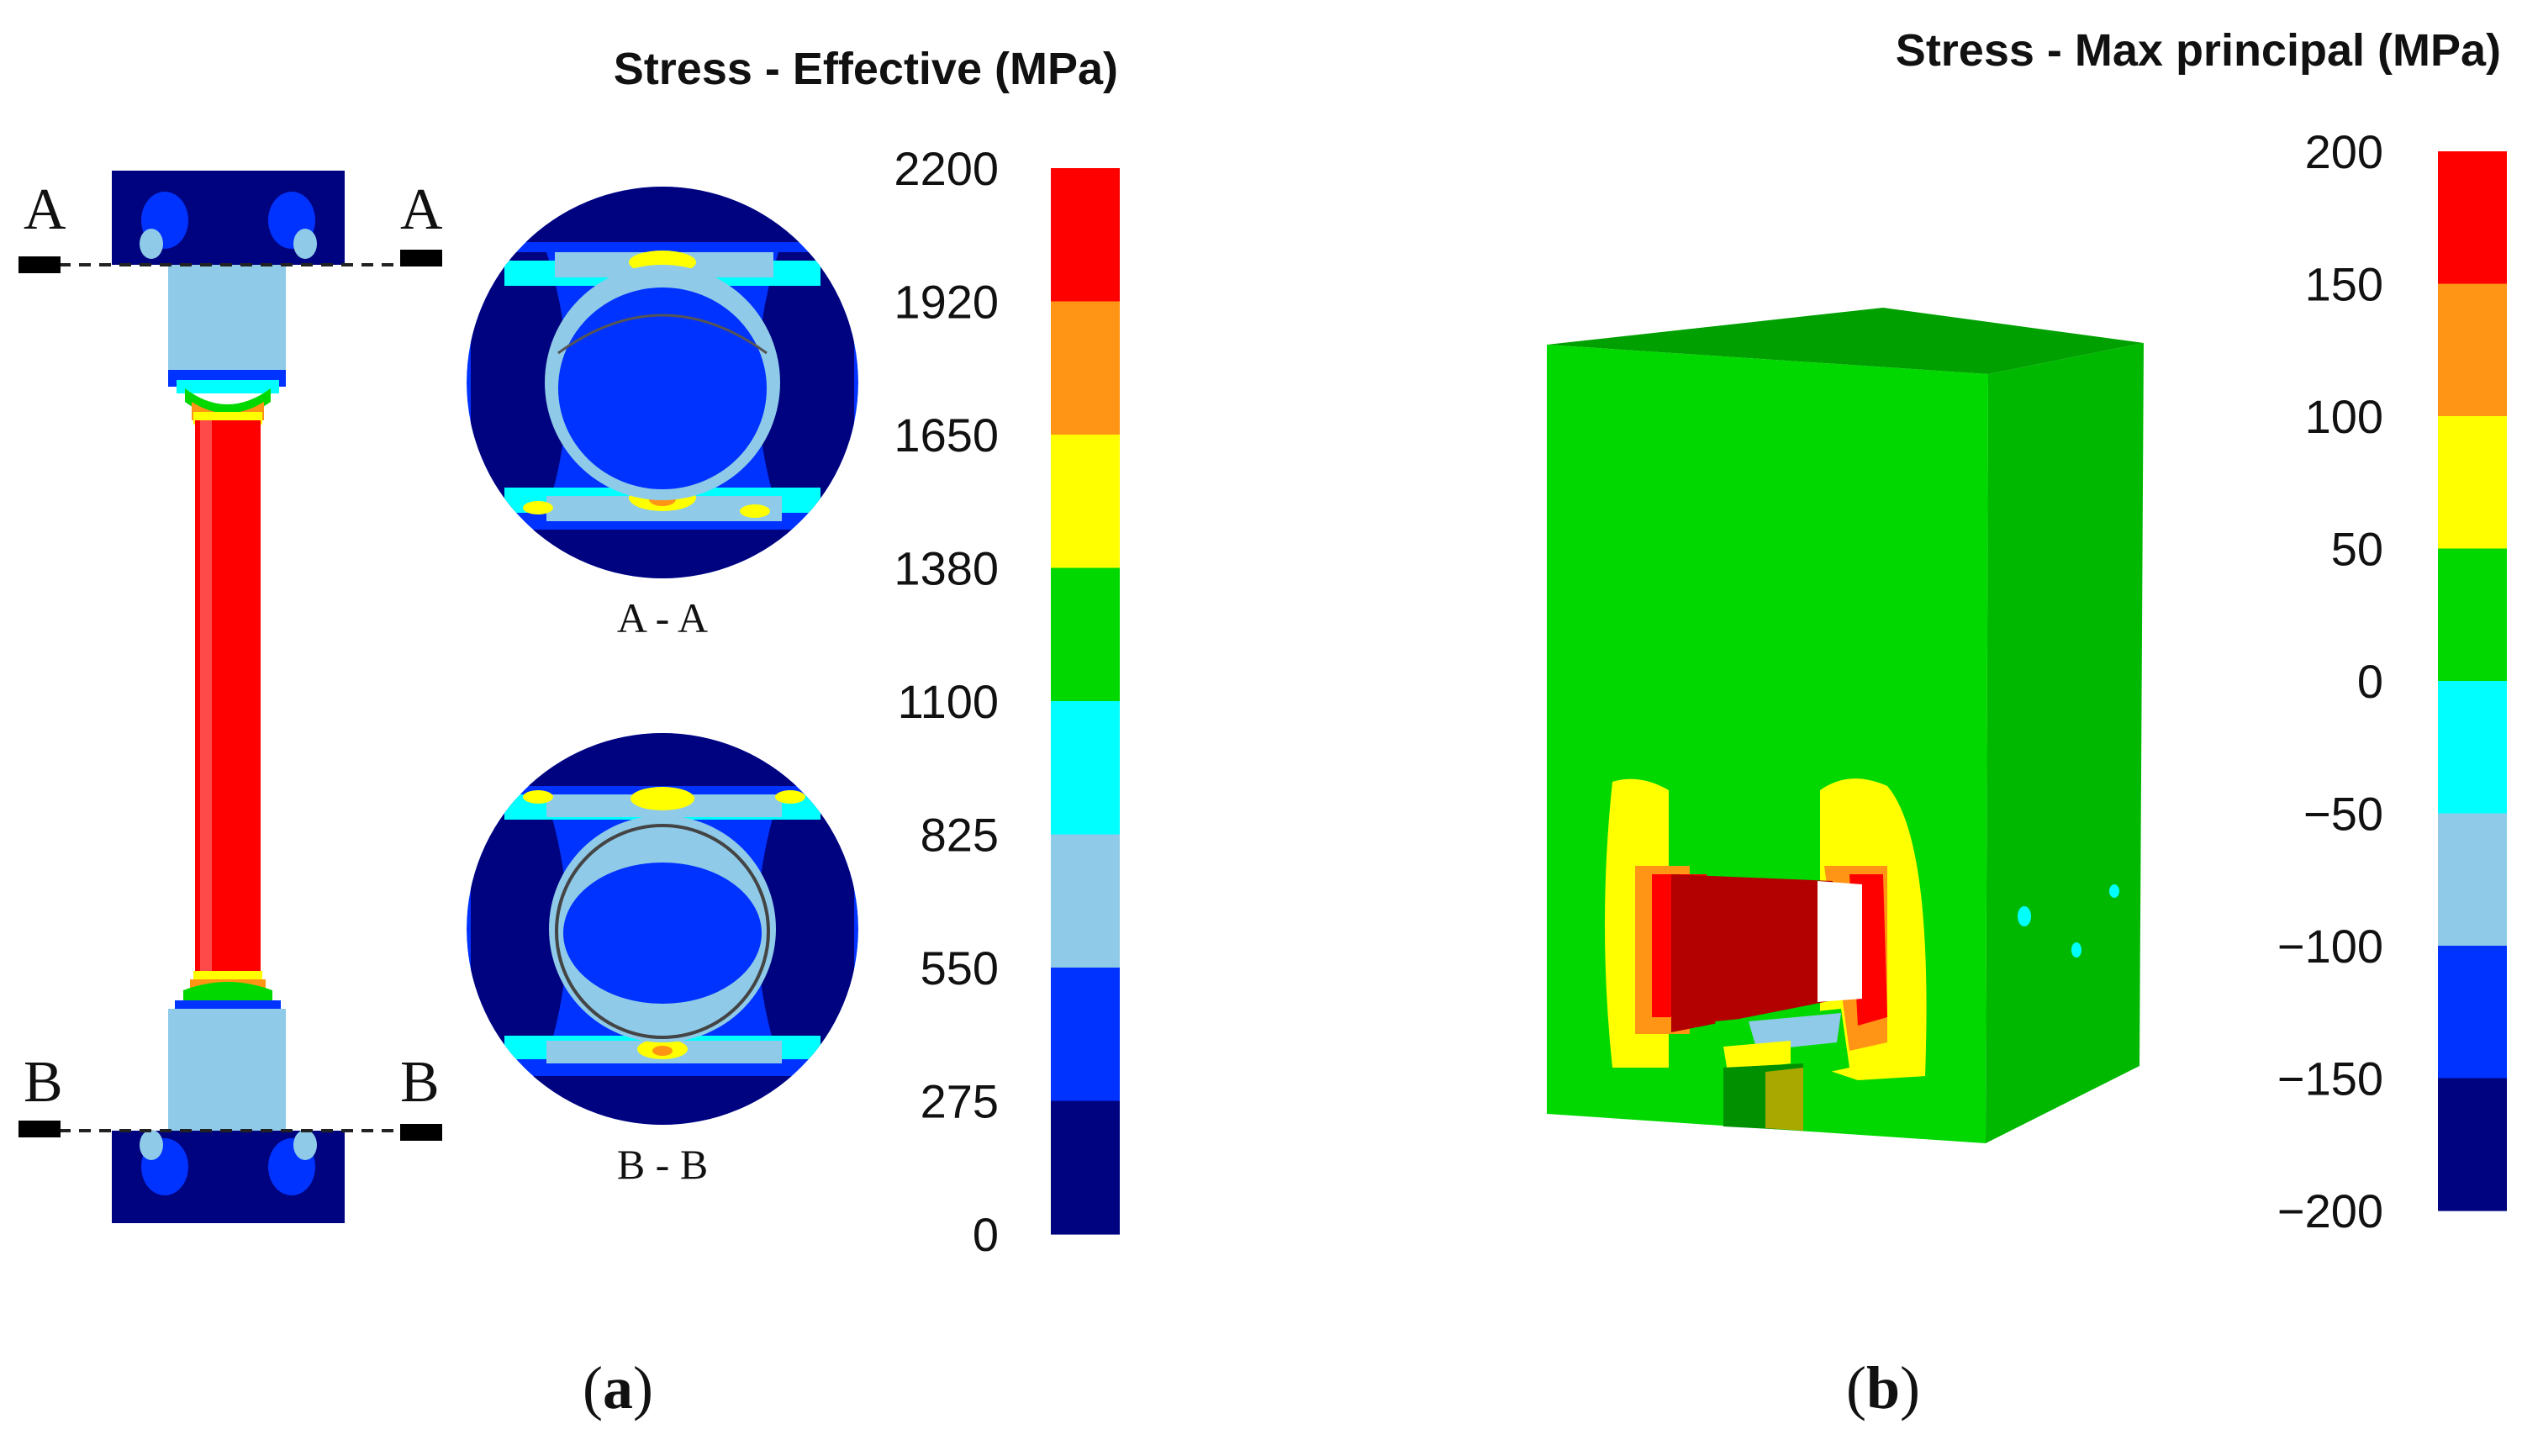 Image resolution: width=2522 pixels, height=1456 pixels. Describe the element at coordinates (948, 701) in the screenshot. I see `colorbar-tick-label: 1100` at that location.